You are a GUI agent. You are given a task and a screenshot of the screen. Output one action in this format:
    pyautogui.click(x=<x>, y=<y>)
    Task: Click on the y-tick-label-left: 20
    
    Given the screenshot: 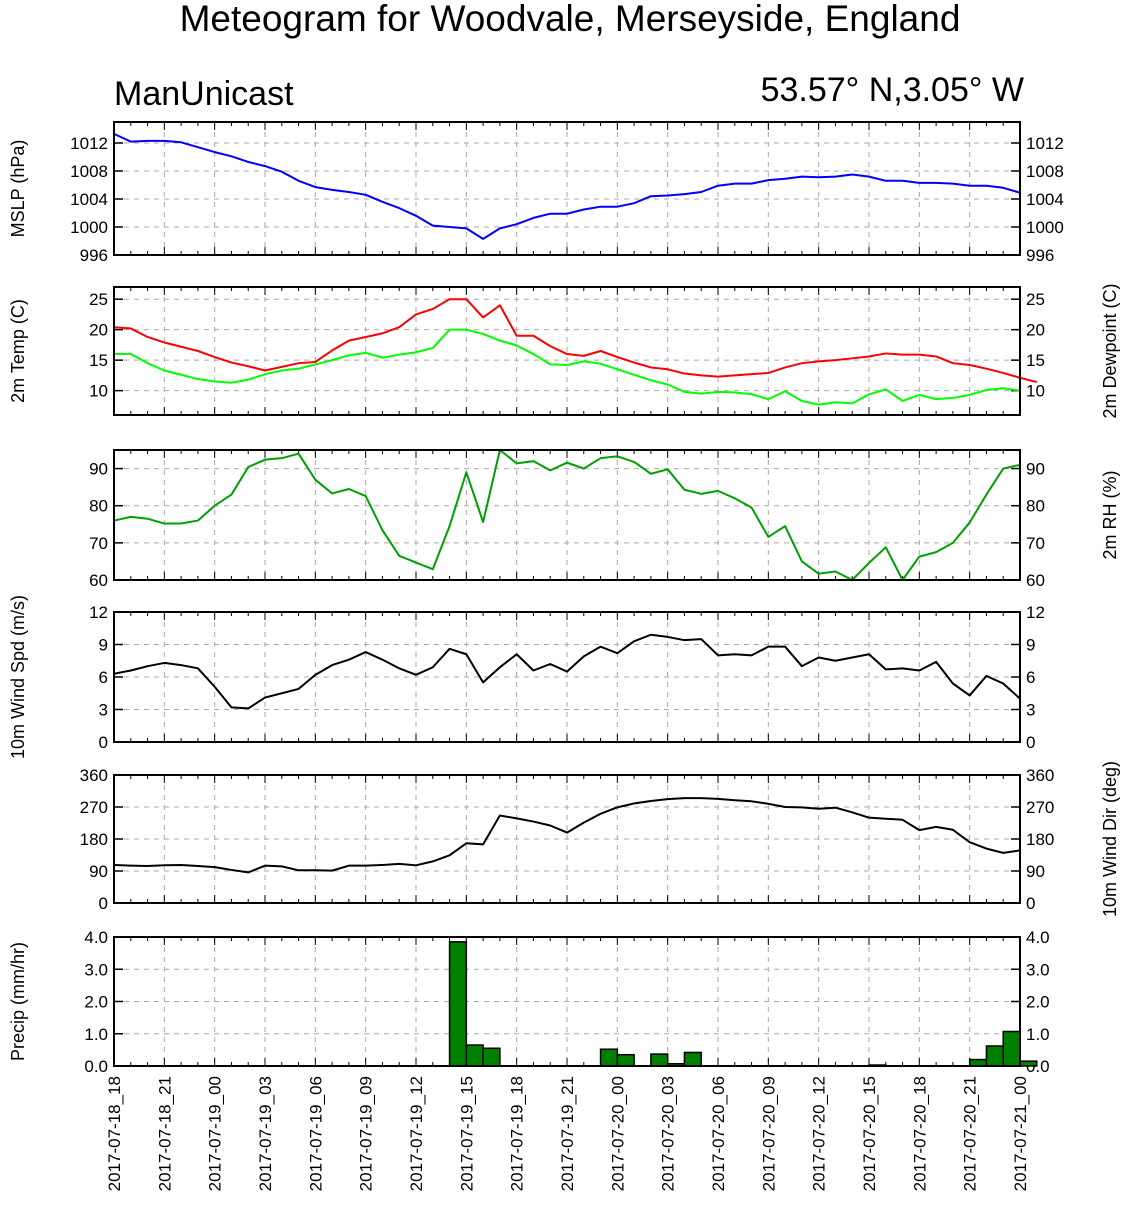 What is the action you would take?
    pyautogui.click(x=98, y=330)
    